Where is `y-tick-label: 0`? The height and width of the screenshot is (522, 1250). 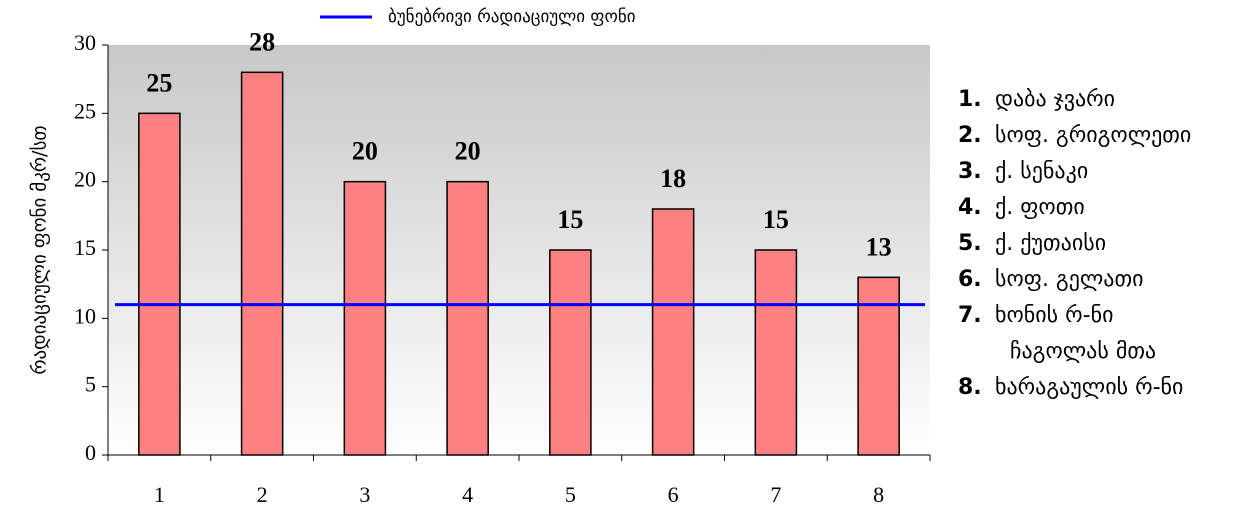 y-tick-label: 0 is located at coordinates (90, 452).